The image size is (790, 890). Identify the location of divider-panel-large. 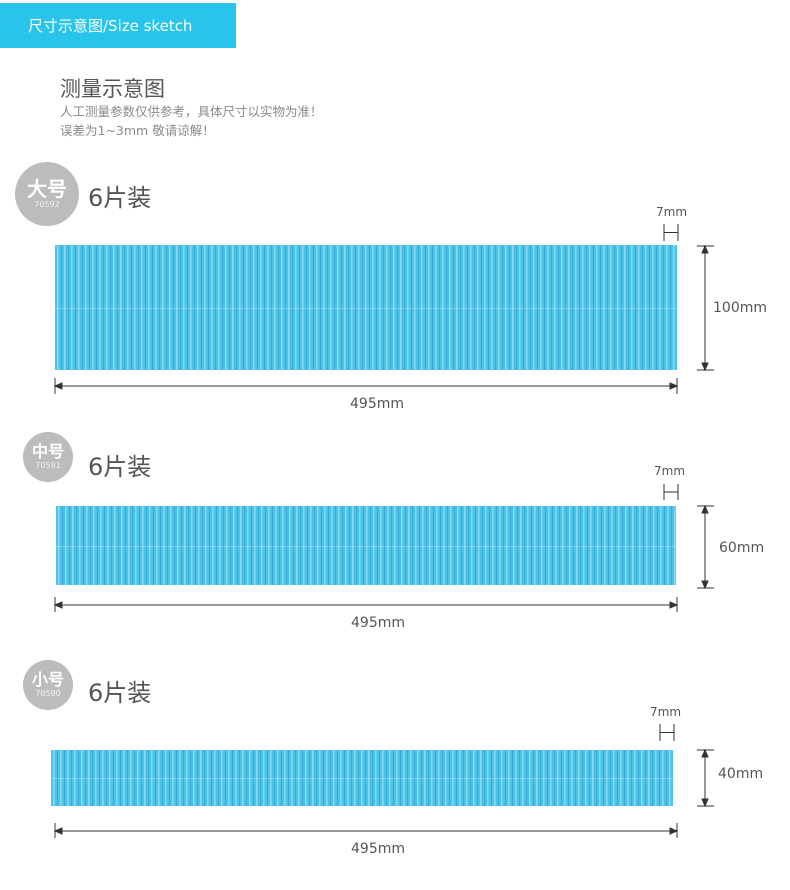
(366, 307).